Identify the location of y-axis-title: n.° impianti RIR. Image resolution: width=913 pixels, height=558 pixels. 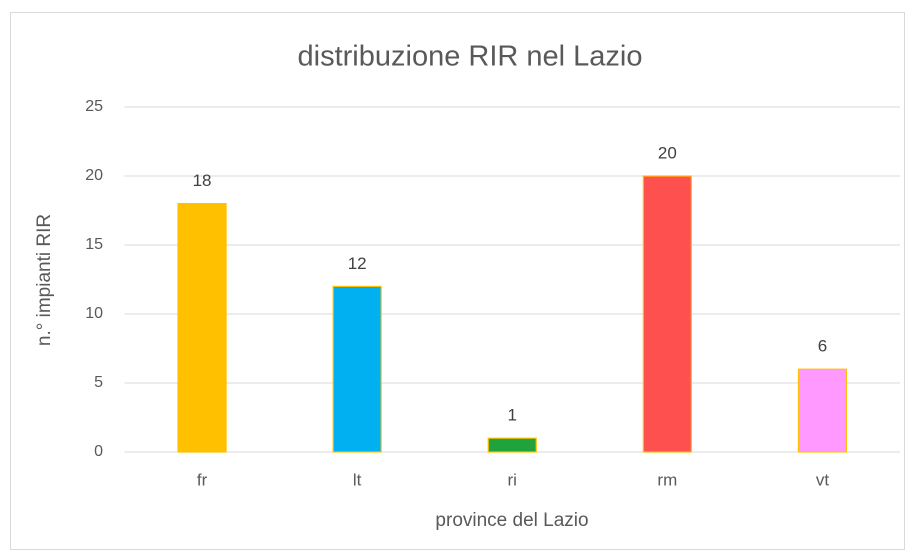
(44, 280).